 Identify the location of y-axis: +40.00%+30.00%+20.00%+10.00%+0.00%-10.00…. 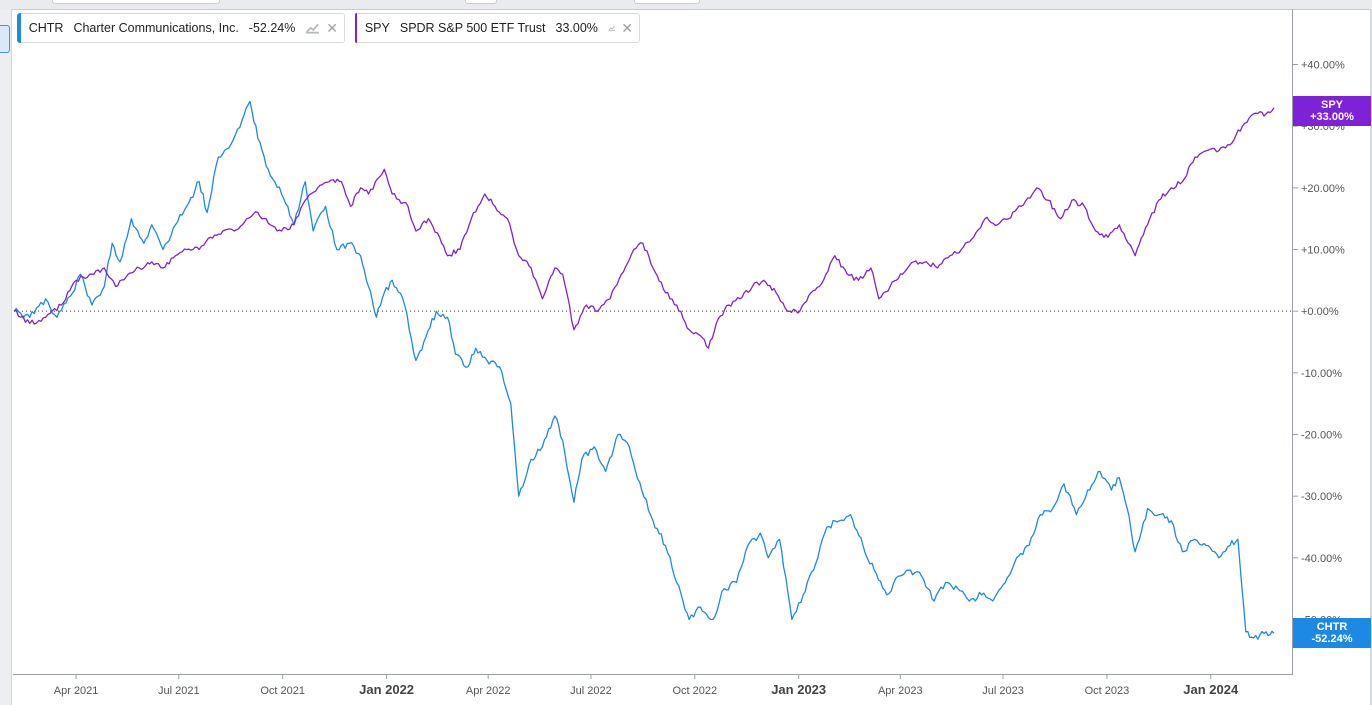
(1319, 343).